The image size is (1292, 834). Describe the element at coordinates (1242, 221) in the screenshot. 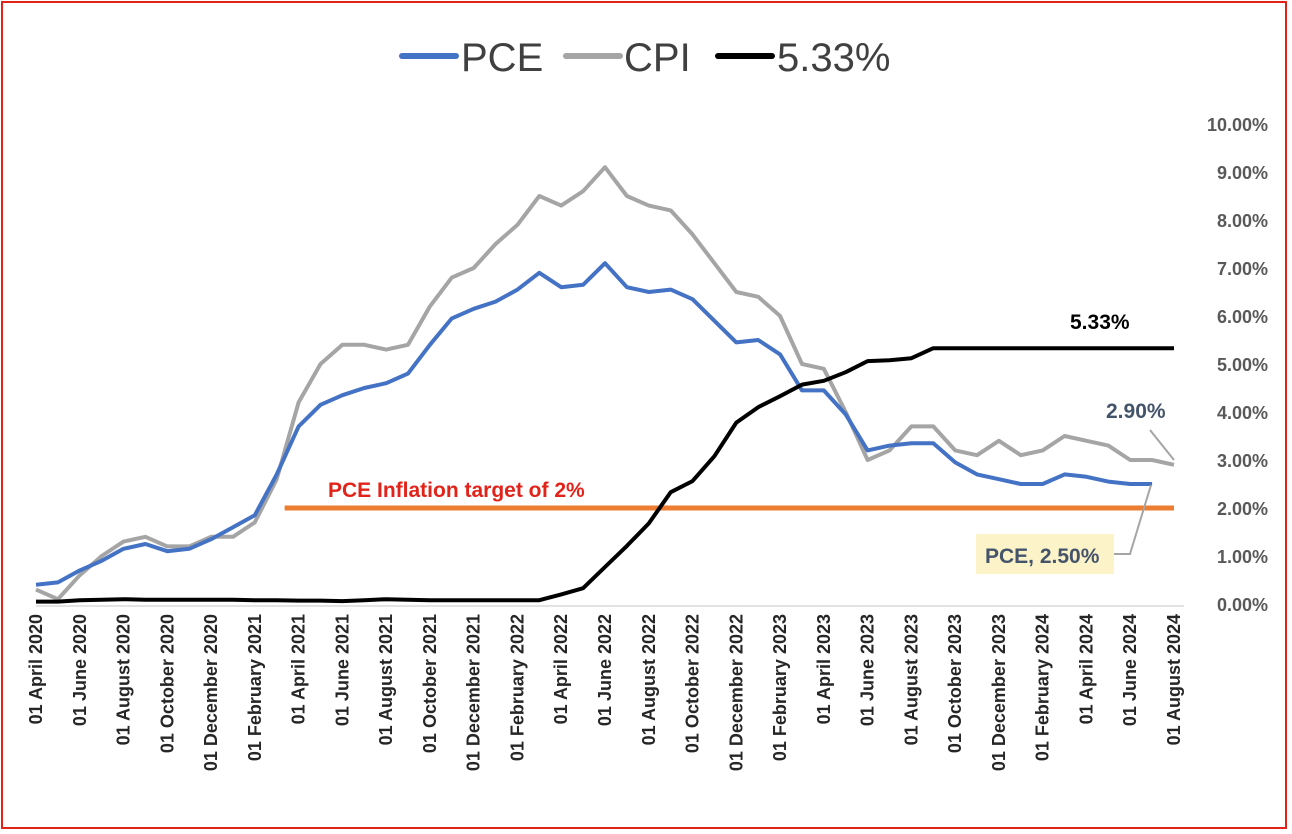

I see `y-tick-label: 8.00%` at that location.